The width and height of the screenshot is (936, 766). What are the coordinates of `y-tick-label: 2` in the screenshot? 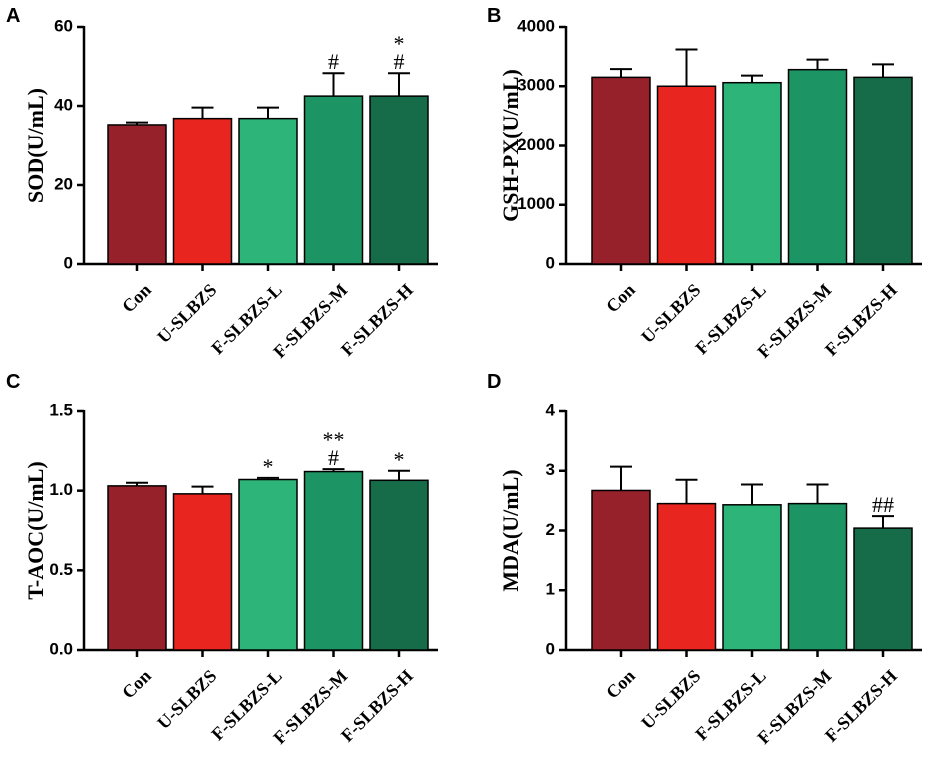 It's located at (550, 529).